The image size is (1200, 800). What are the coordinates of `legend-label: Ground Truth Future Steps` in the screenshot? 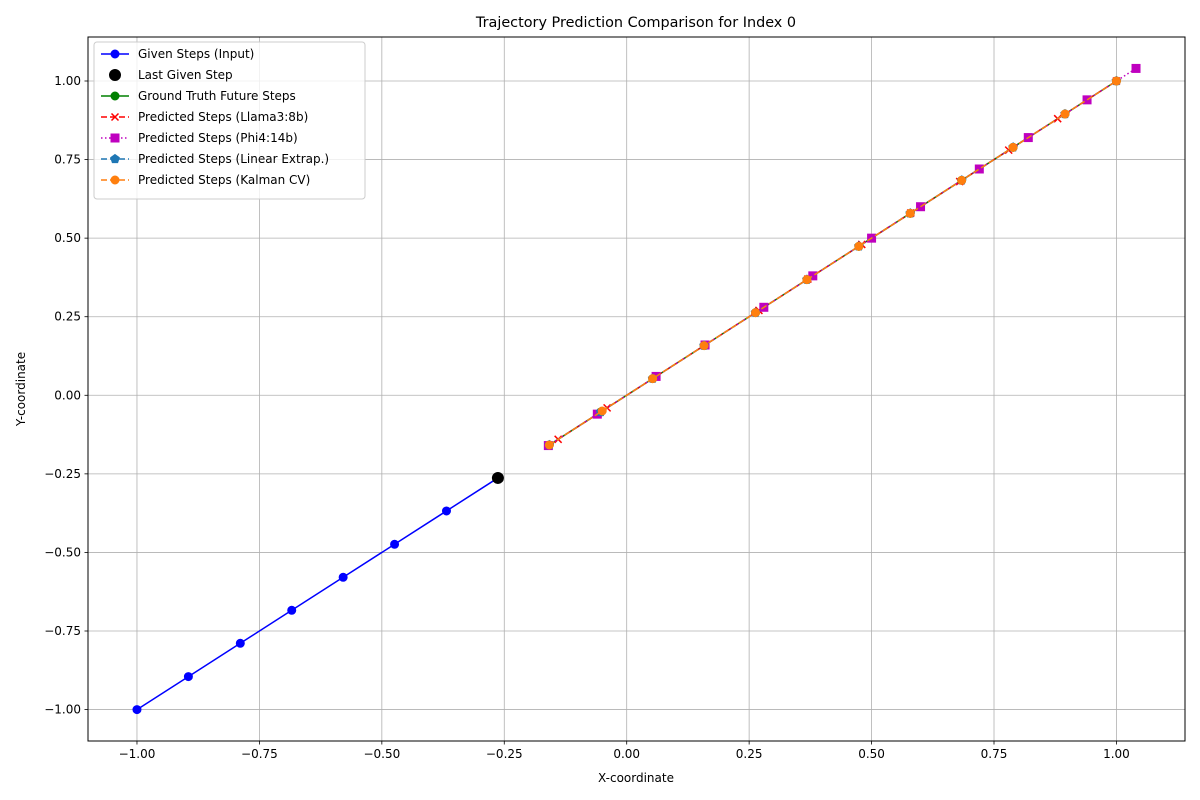 It's located at (217, 96).